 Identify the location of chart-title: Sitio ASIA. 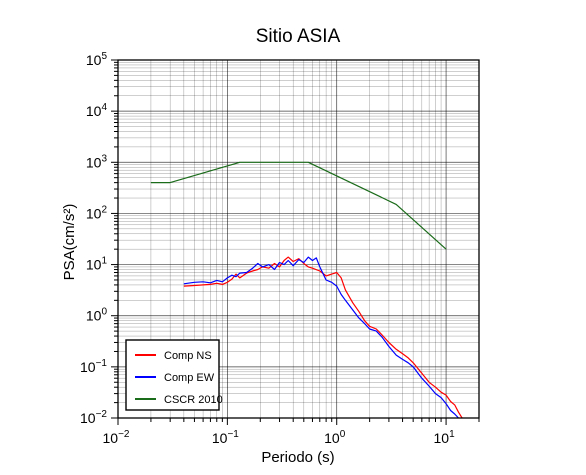
(298, 36).